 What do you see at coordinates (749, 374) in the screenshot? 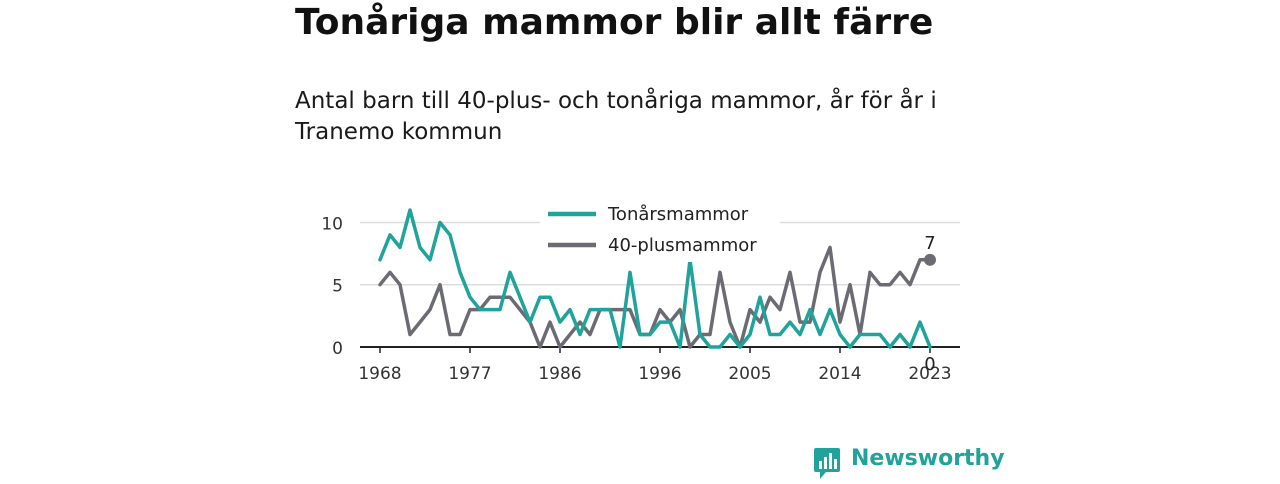
I see `x-tick-label: 2005` at bounding box center [749, 374].